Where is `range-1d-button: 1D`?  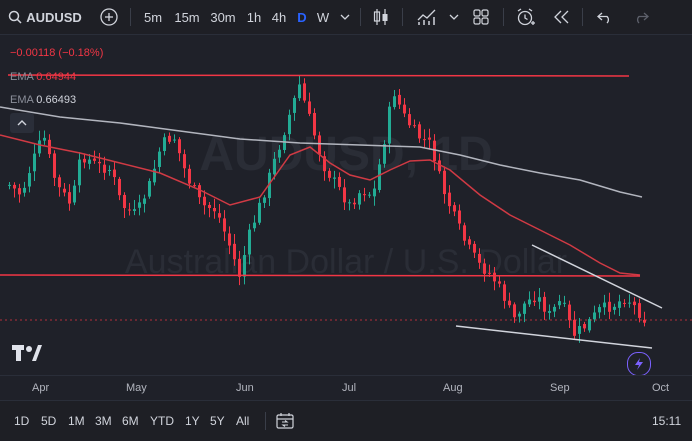 range-1d-button: 1D is located at coordinates (22, 421).